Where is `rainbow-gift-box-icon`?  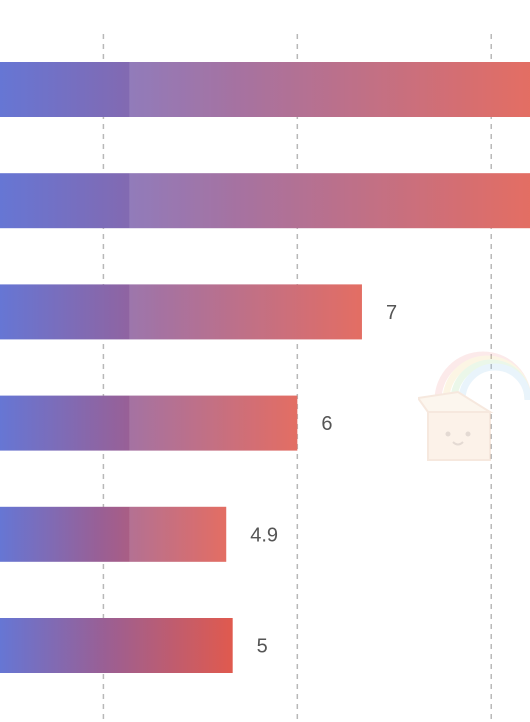
rainbow-gift-box-icon is located at coordinates (474, 406).